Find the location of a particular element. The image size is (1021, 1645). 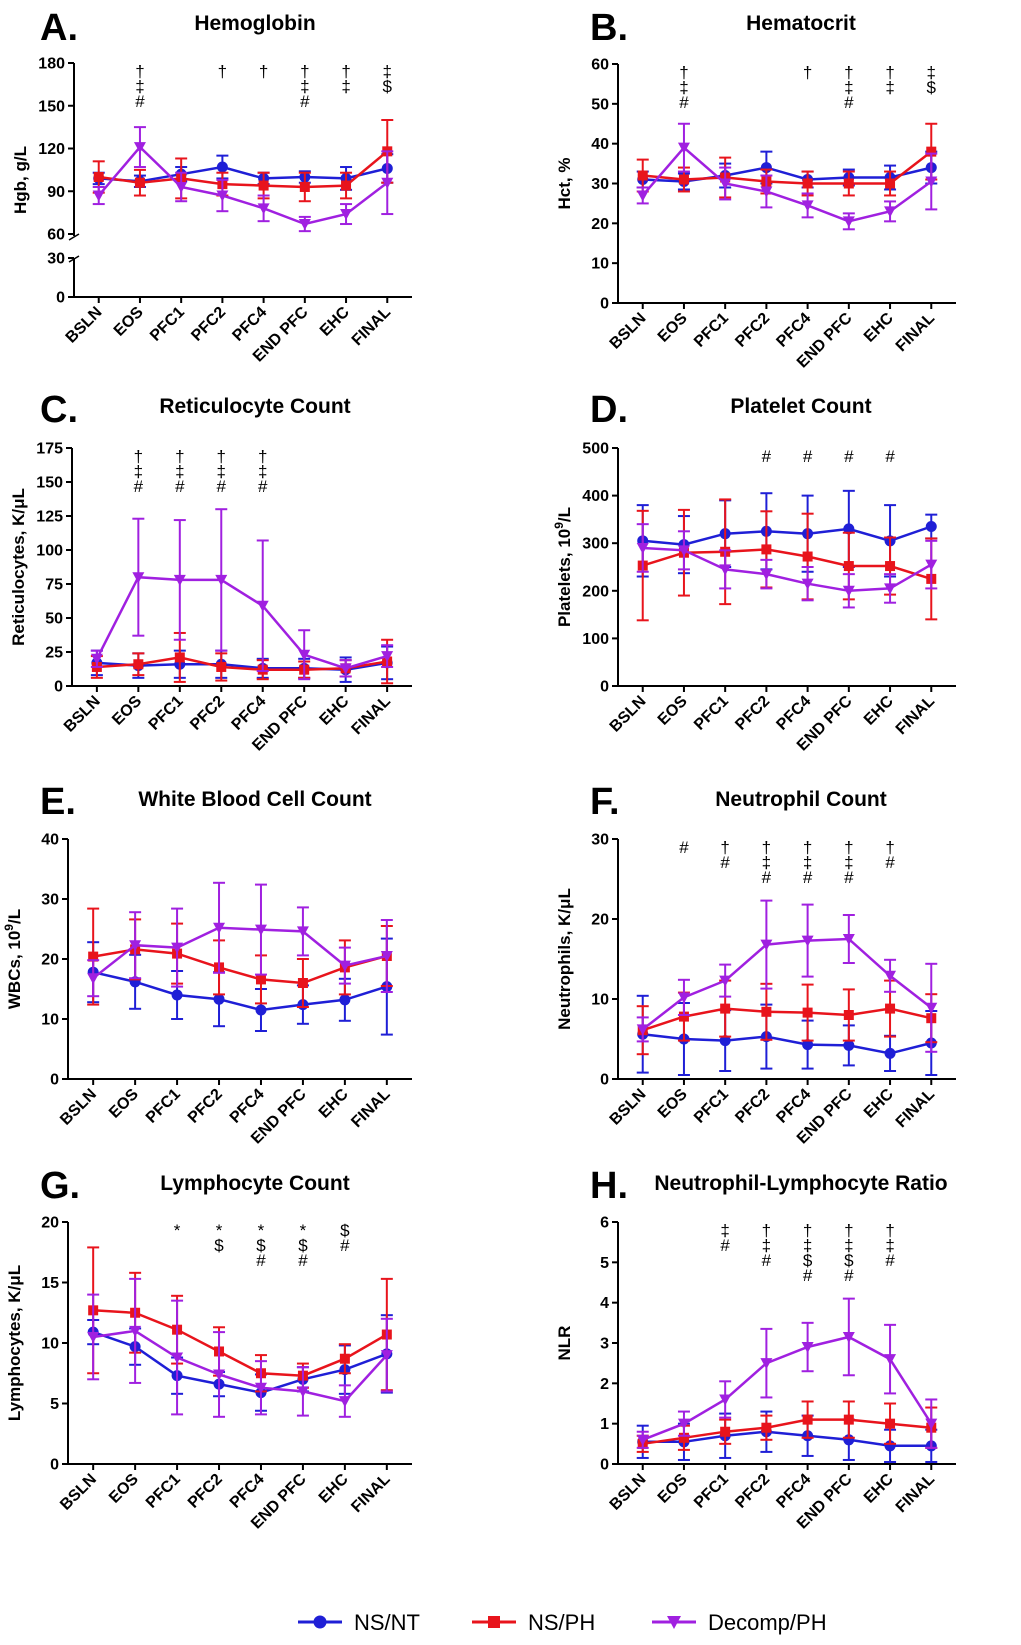

y-axis-label: Platelets, 109/L is located at coordinates (563, 567).